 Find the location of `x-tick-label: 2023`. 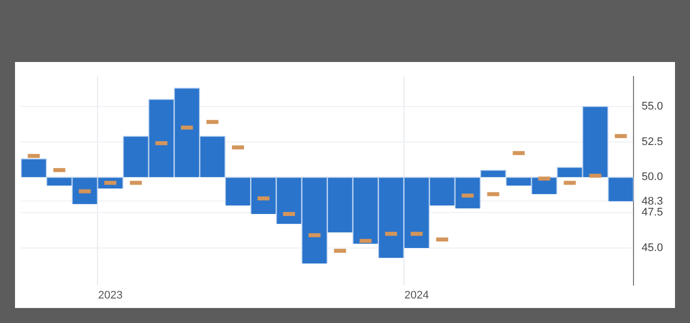

x-tick-label: 2023 is located at coordinates (110, 295).